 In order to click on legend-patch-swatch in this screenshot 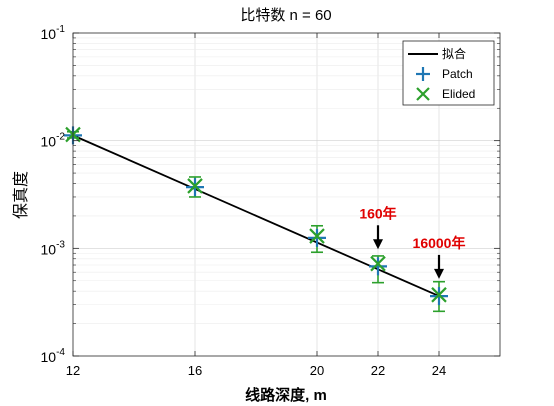, I will do `click(423, 74)`.